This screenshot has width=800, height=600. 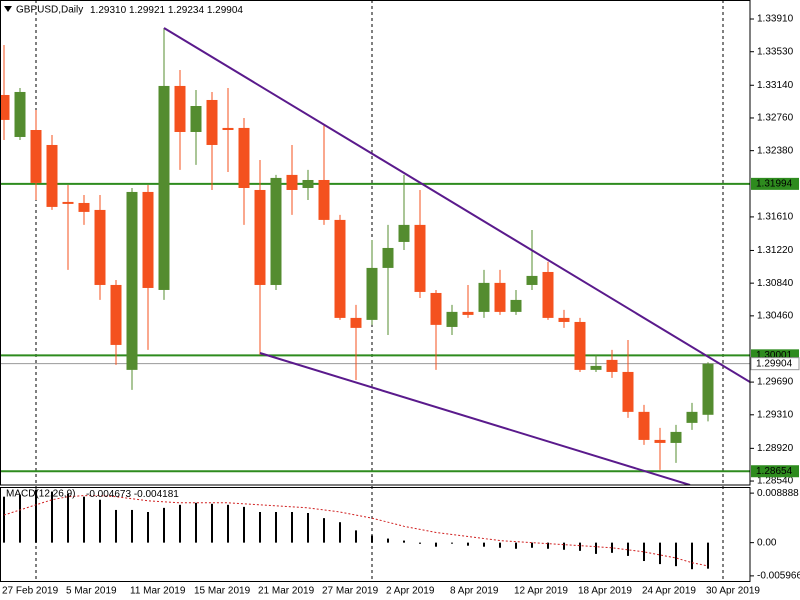 I want to click on ohlc-header: 1.29310 1.29921 1.29234 1.29904, so click(x=166, y=10).